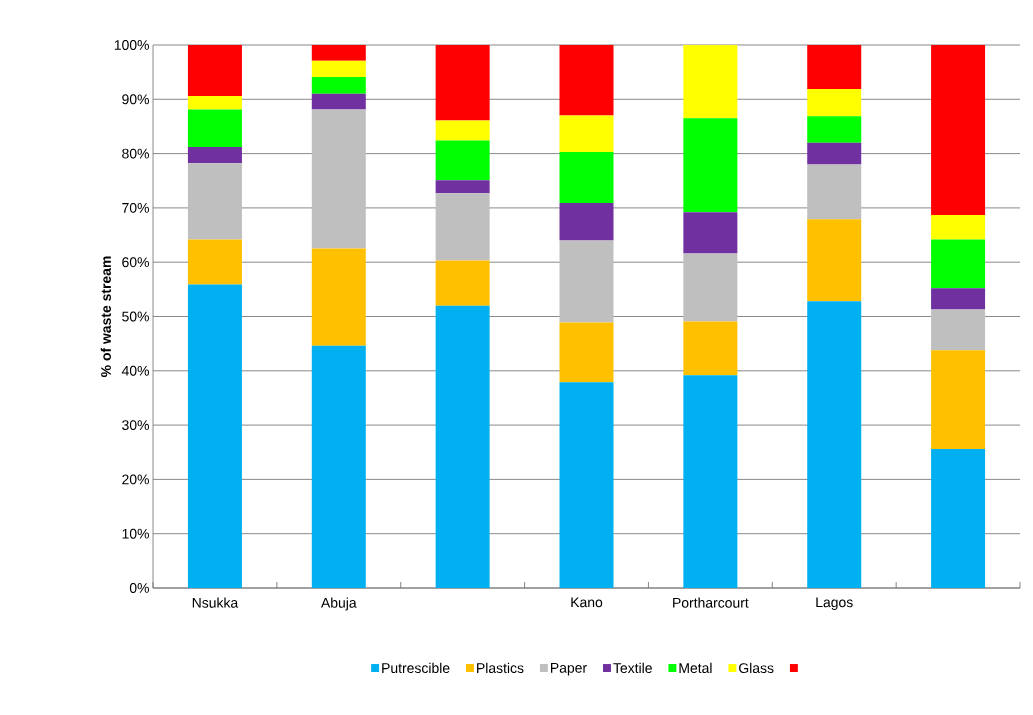  I want to click on x-tick-label: Lagos, so click(834, 603).